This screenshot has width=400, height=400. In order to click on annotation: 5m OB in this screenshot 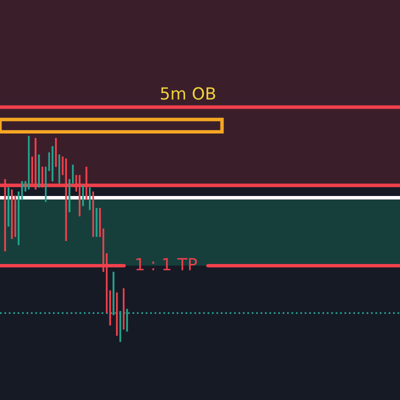, I will do `click(188, 93)`.